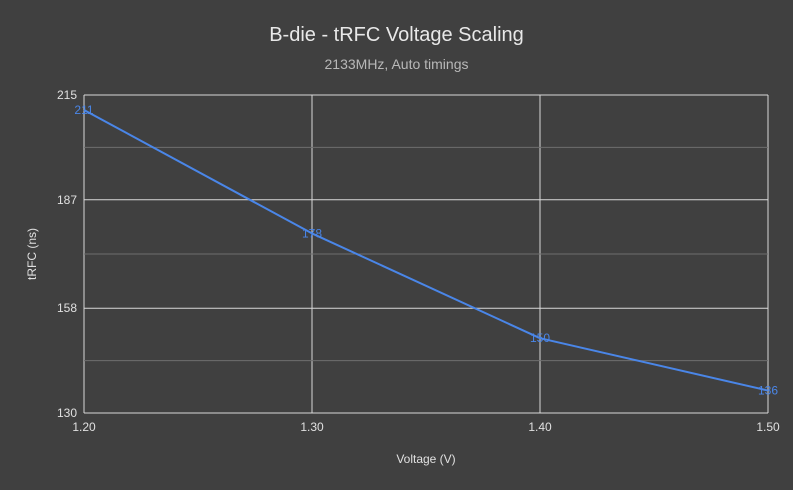 The width and height of the screenshot is (793, 490). What do you see at coordinates (67, 413) in the screenshot?
I see `y-tick-label: 130` at bounding box center [67, 413].